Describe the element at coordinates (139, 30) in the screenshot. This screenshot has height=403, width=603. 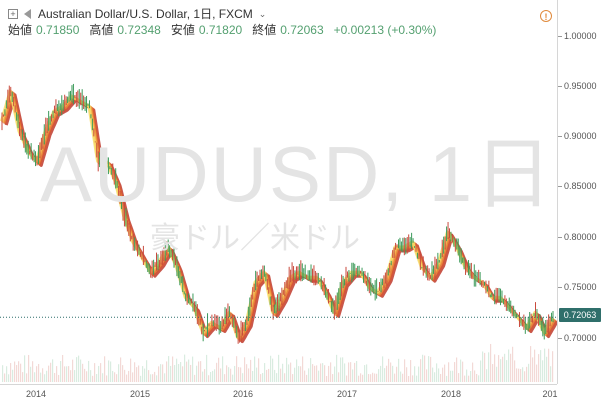
I see `high-value: 0.72348` at that location.